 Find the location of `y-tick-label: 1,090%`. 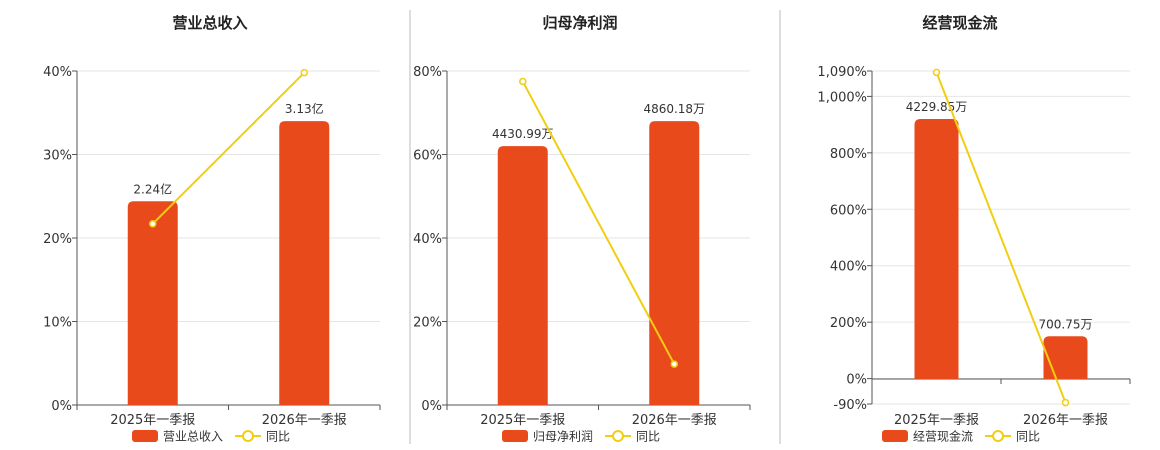

y-tick-label: 1,090% is located at coordinates (842, 72).